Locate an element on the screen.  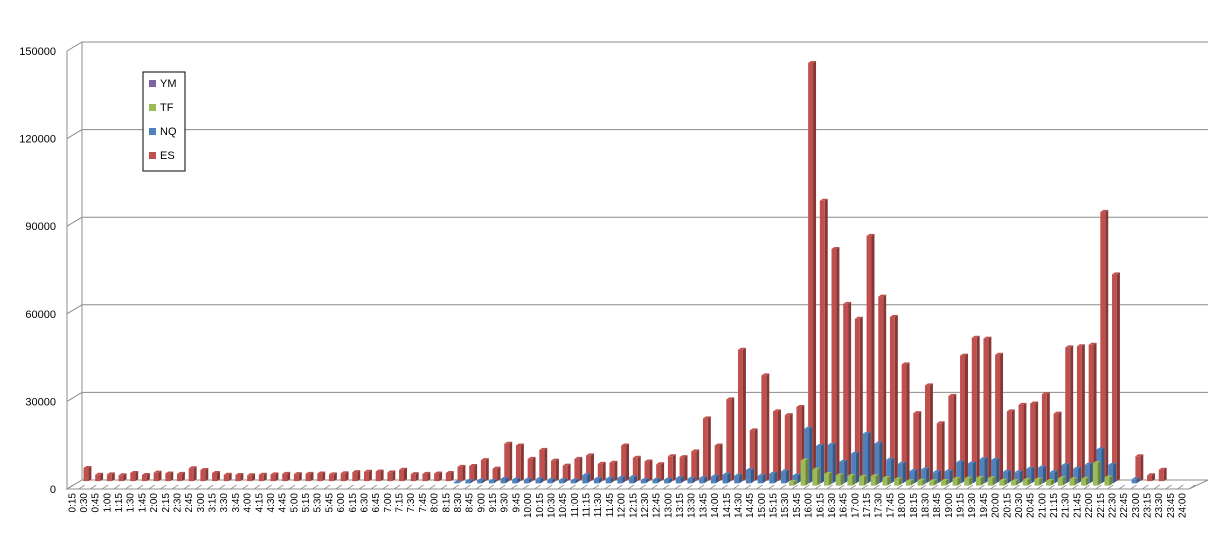
x-tick-label: 8:15 is located at coordinates (446, 503).